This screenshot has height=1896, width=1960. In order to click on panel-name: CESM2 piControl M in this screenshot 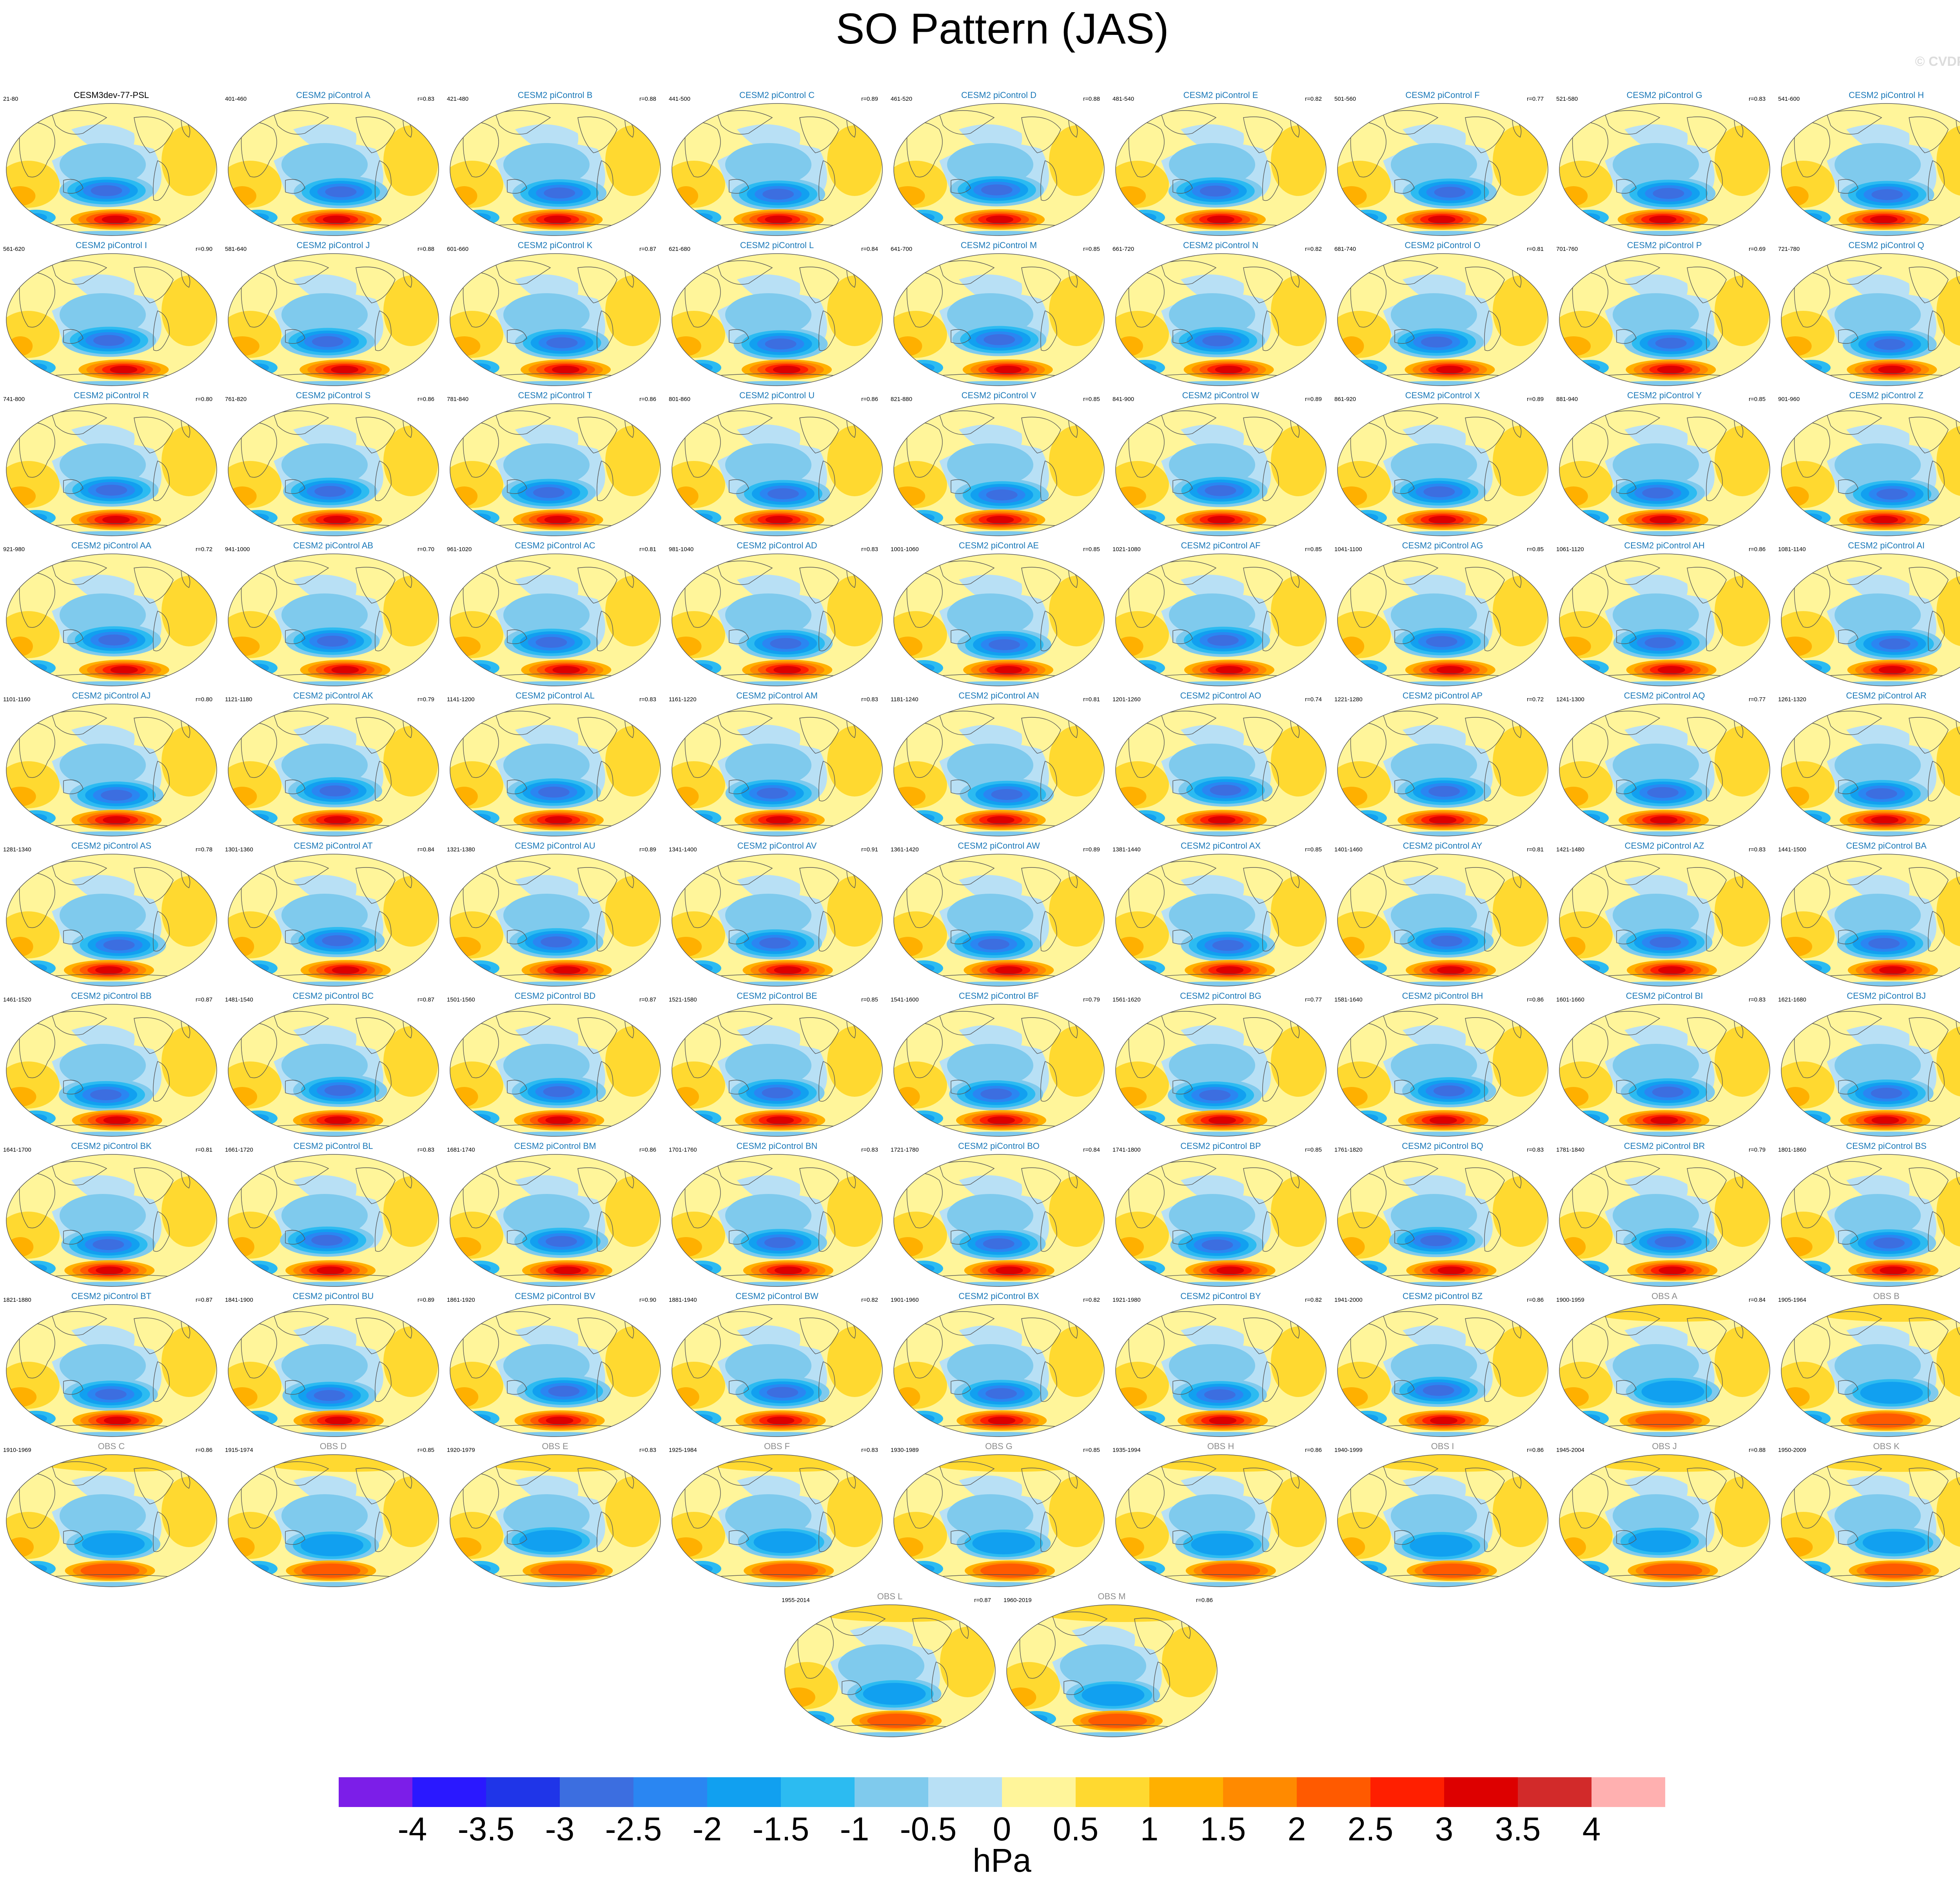, I will do `click(998, 245)`.